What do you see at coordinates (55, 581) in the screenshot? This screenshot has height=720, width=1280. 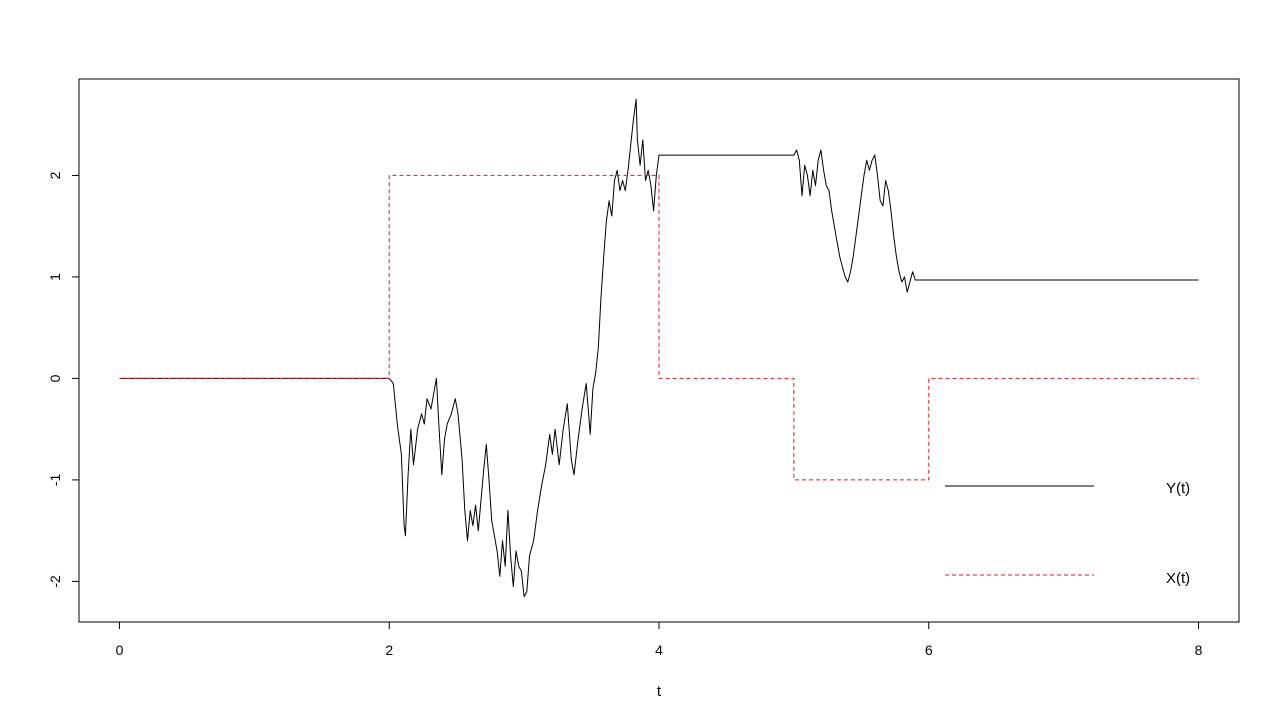 I see `y-tick-label: -2` at bounding box center [55, 581].